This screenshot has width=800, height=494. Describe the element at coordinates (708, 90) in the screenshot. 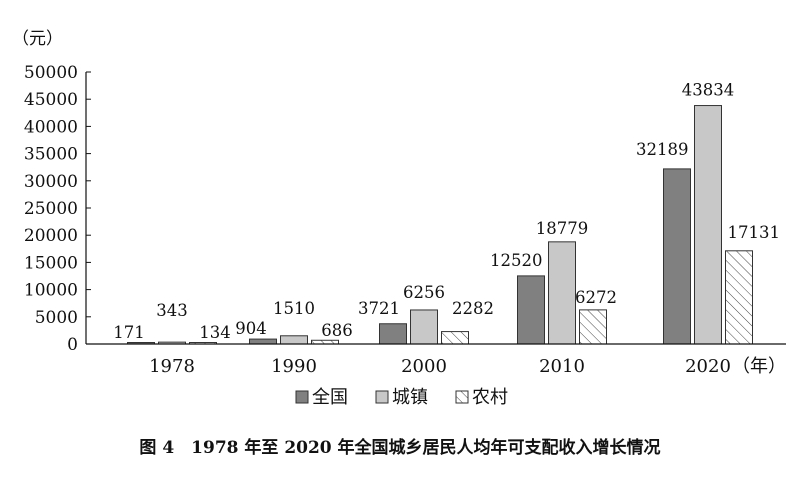

I see `data-label: 43834` at that location.